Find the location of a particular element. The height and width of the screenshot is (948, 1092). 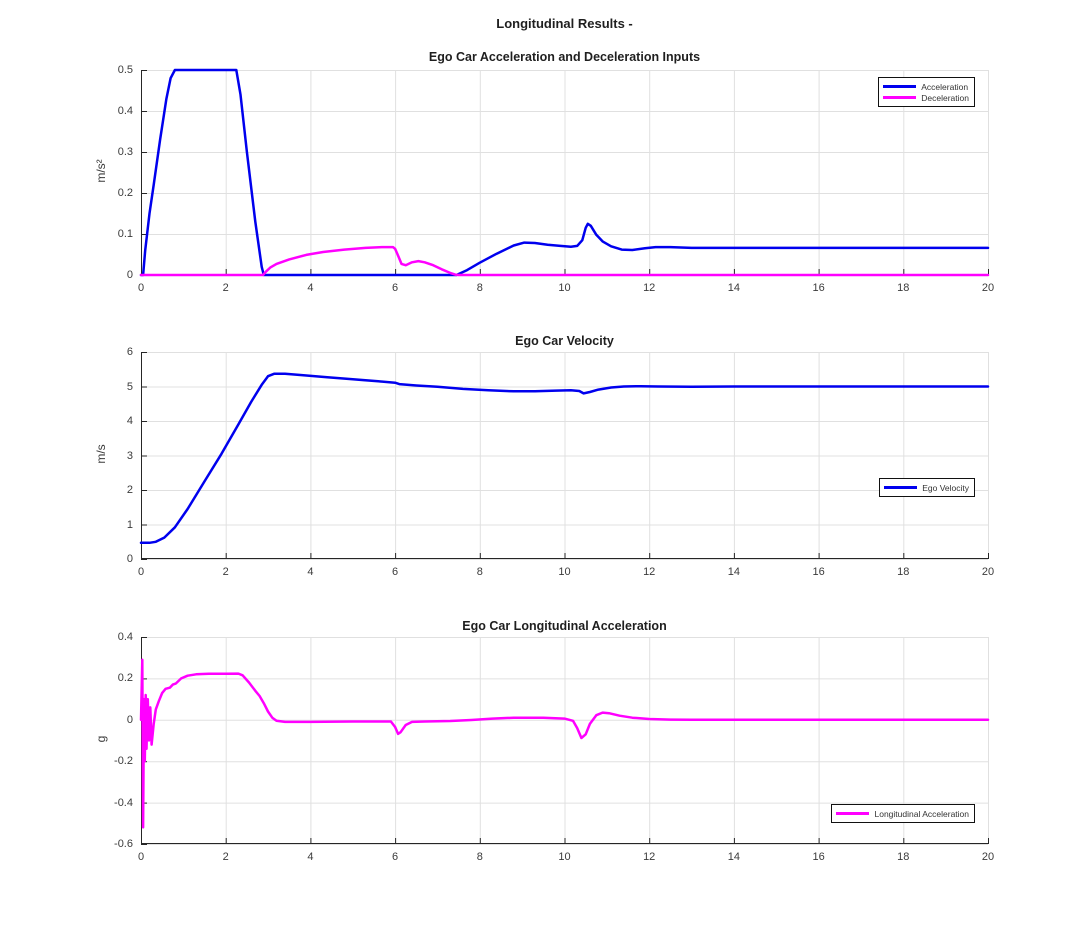

series-line-deceleration is located at coordinates (564, 261).